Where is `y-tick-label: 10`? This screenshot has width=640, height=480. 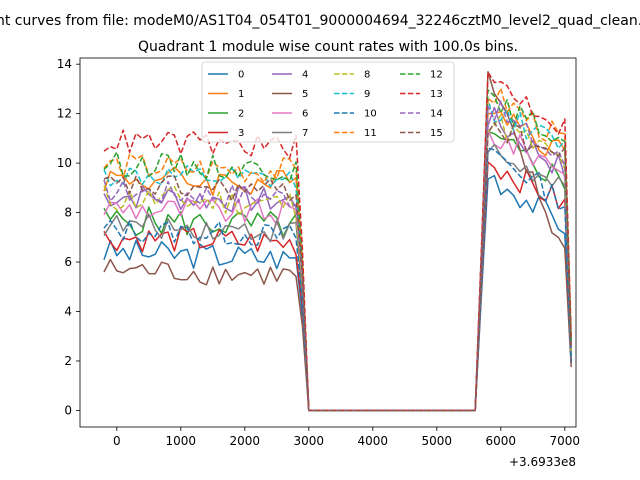 y-tick-label: 10 is located at coordinates (64, 163).